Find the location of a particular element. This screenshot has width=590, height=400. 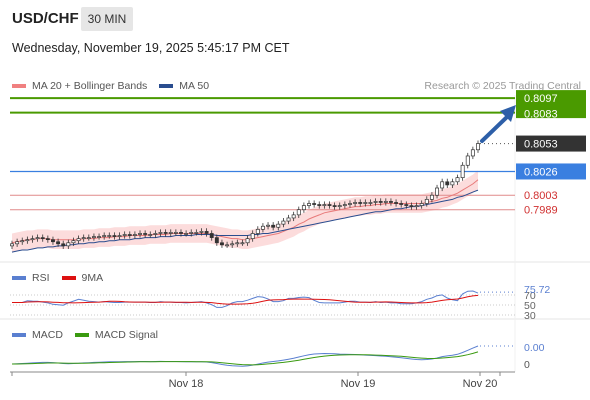

legend-9ma: 9MA is located at coordinates (82, 278).